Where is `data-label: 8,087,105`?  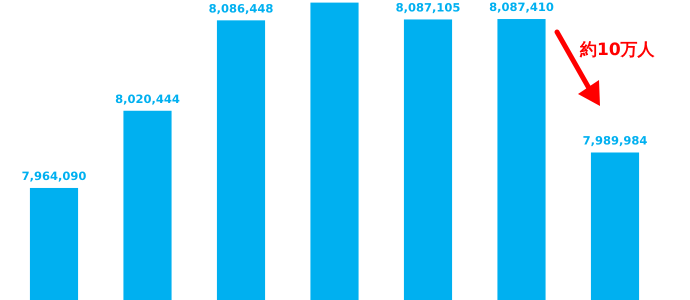 data-label: 8,087,105 is located at coordinates (428, 7).